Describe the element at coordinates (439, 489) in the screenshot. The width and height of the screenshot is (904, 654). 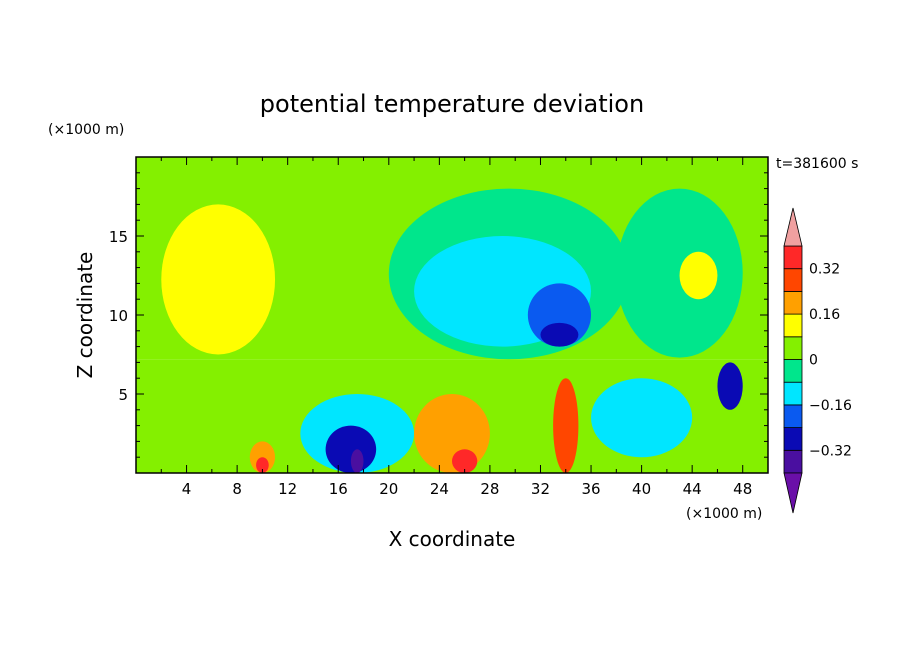
I see `x-tick-label: 24` at that location.